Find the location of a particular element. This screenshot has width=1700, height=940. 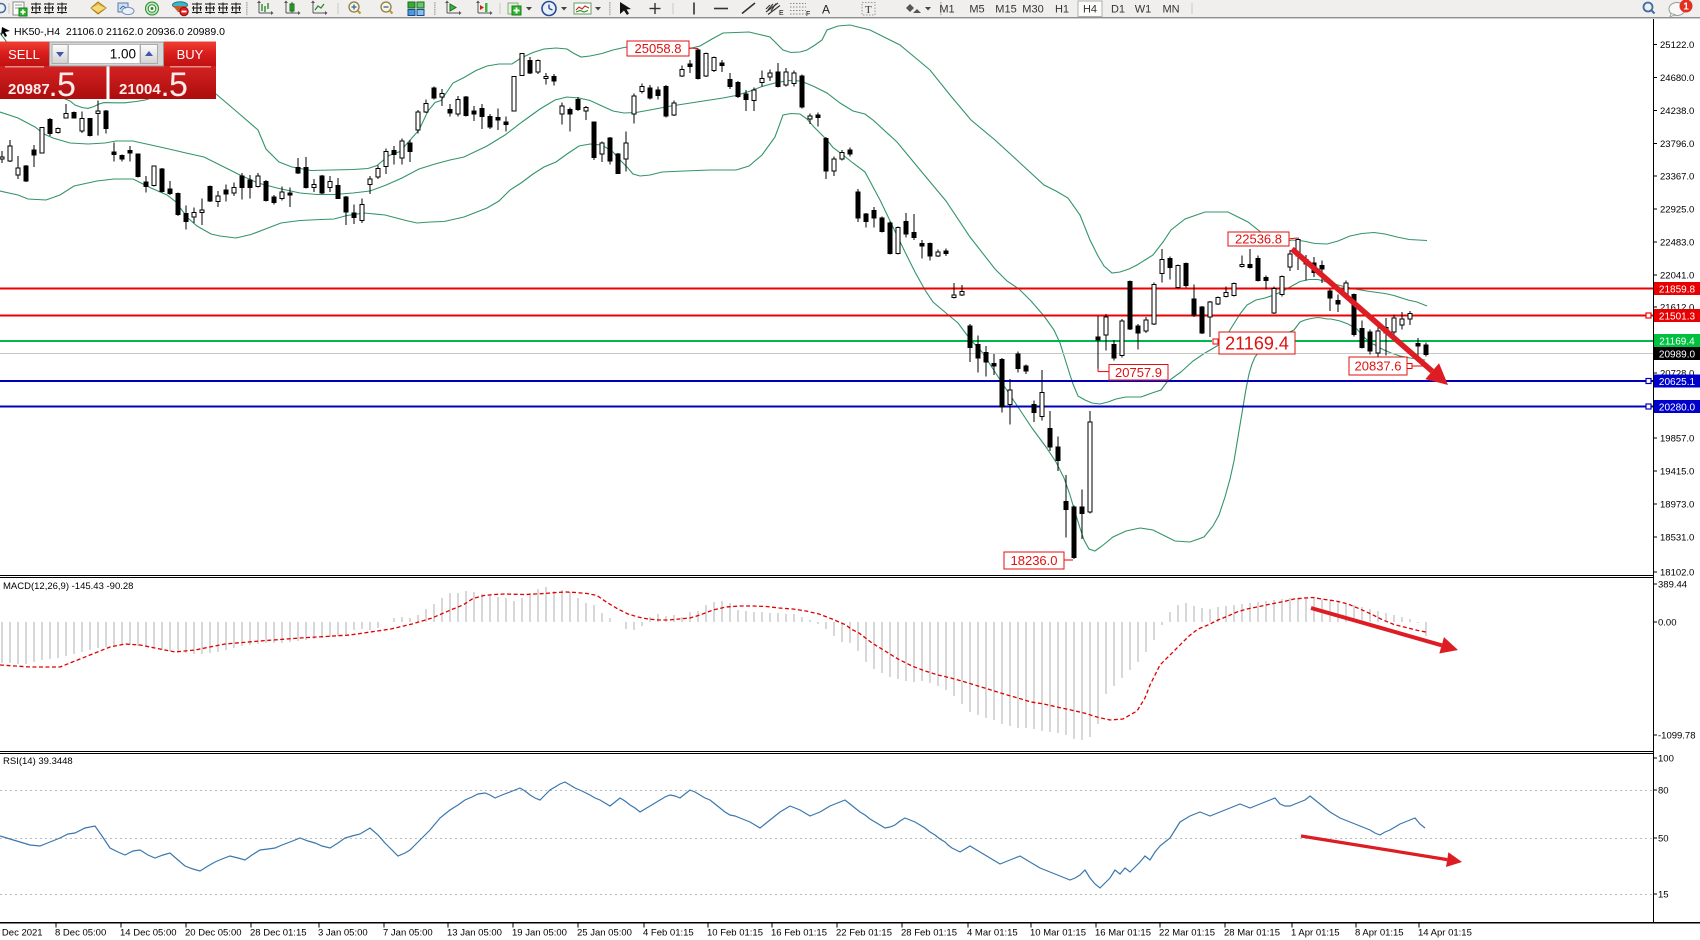

svg-text: 10 Feb 01:15 is located at coordinates (735, 933).